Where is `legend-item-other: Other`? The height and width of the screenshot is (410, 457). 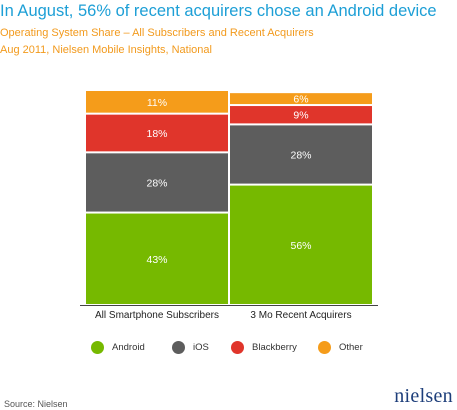 legend-item-other: Other is located at coordinates (340, 347).